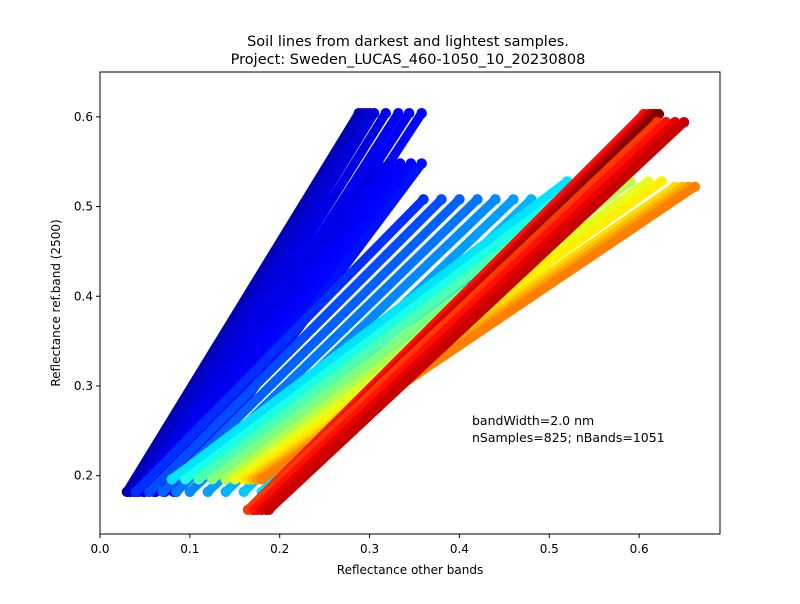  Describe the element at coordinates (83, 117) in the screenshot. I see `y-tick-label: 0.6` at that location.